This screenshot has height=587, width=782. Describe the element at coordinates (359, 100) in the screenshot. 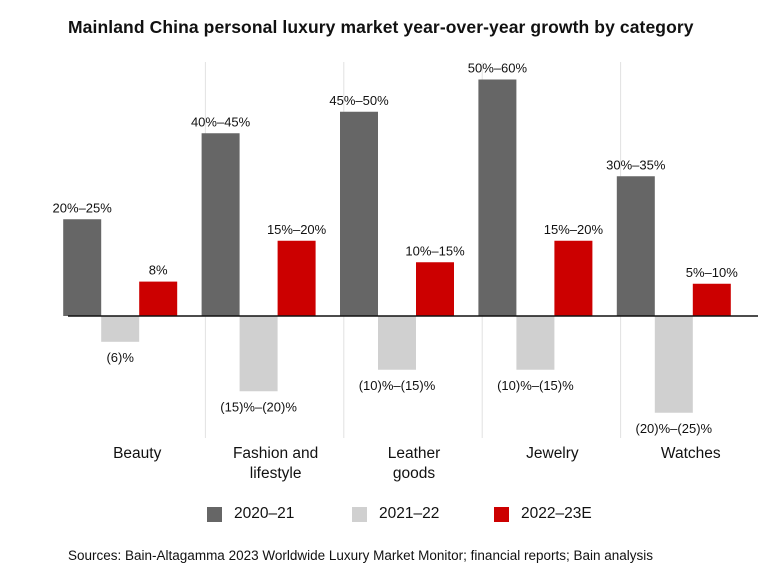

I see `data-label: 45%–50%` at that location.